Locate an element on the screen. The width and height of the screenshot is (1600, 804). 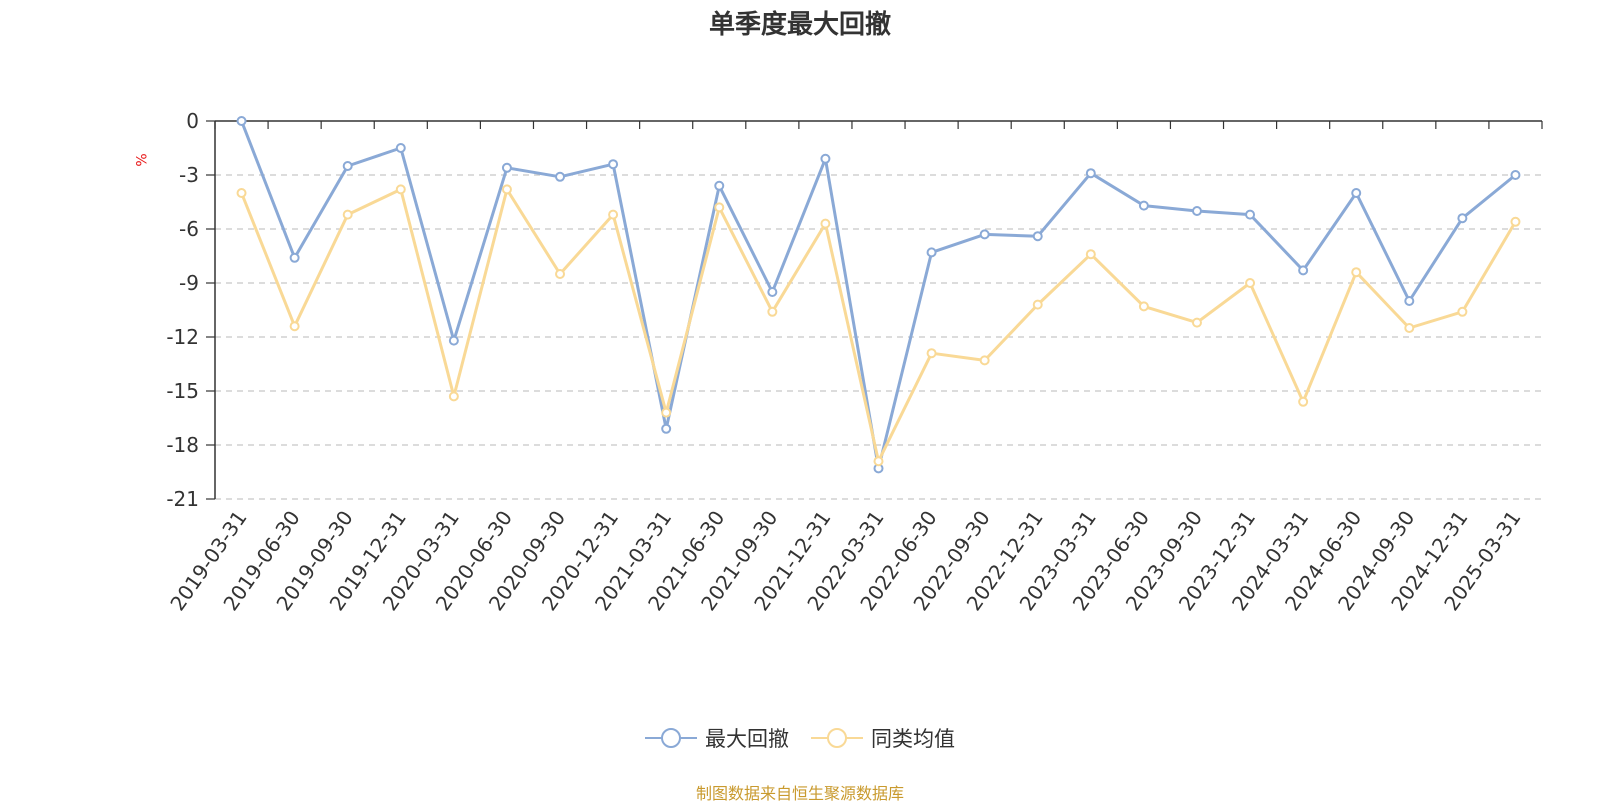
legend-label-series-2: 同类均值 is located at coordinates (913, 739).